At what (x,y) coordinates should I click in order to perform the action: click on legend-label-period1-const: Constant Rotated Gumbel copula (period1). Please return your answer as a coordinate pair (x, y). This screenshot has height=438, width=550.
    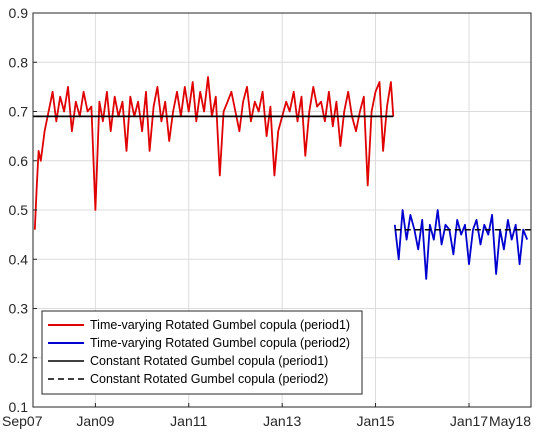
    Looking at the image, I should click on (209, 361).